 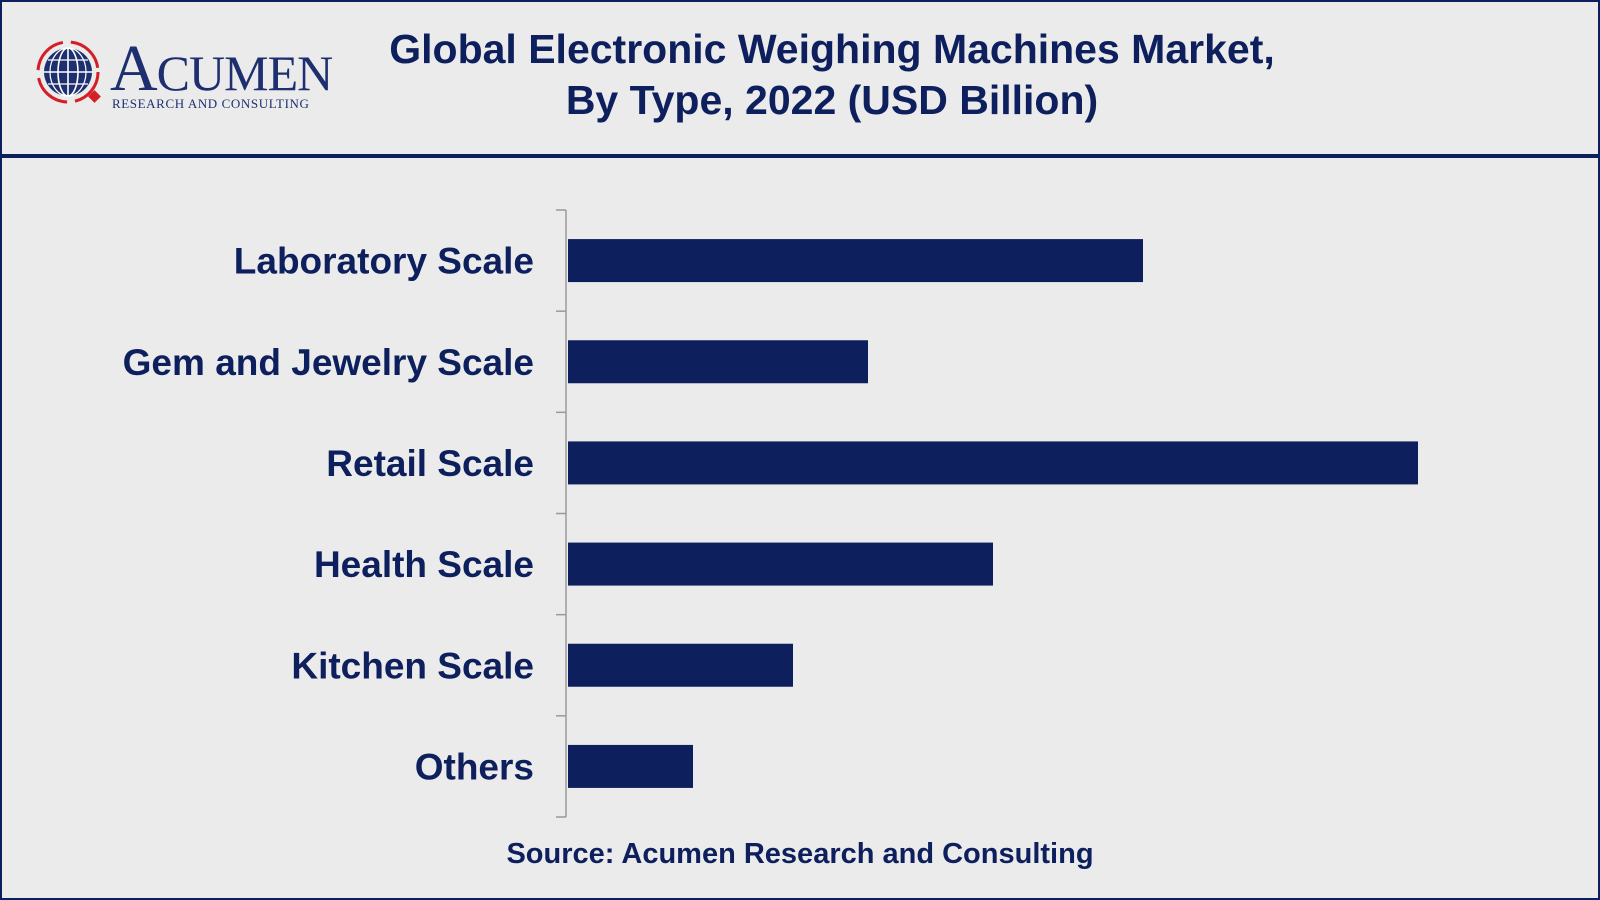 What do you see at coordinates (211, 103) in the screenshot?
I see `brand-tagline: RESEARCH AND CONSULTING` at bounding box center [211, 103].